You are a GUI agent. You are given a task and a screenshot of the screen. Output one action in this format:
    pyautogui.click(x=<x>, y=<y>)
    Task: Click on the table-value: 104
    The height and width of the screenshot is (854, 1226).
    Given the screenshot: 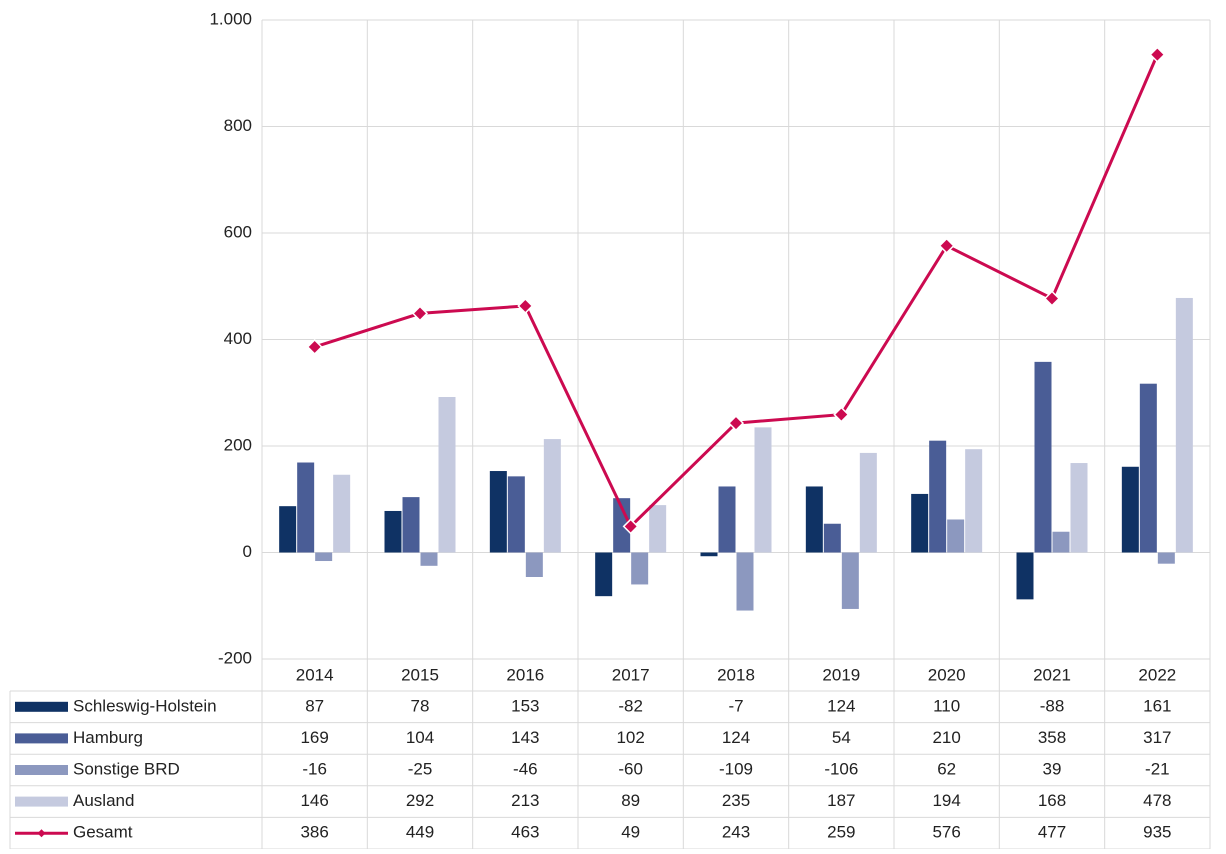 What is the action you would take?
    pyautogui.click(x=420, y=737)
    